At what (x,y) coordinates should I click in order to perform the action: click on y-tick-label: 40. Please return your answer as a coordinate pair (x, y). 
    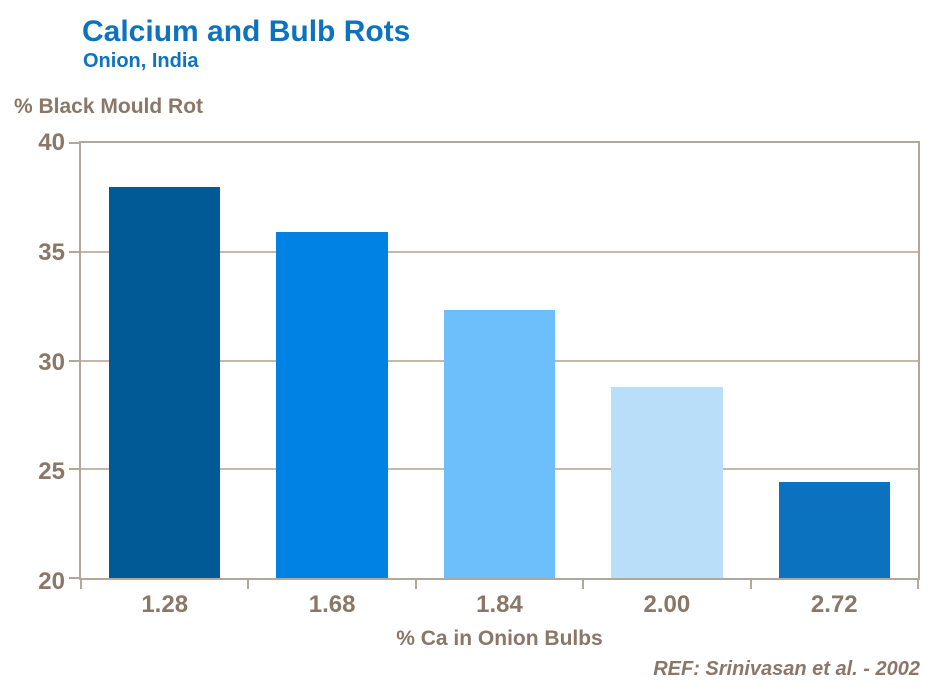
    Looking at the image, I should click on (51, 142).